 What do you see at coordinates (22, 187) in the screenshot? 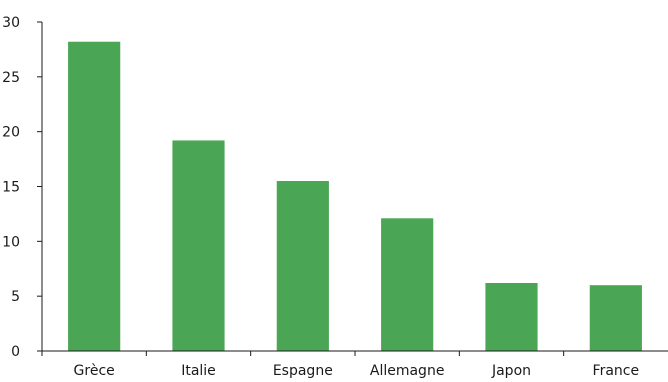
I see `y-axis-ticks: 0 5 10 15 20 25 30` at bounding box center [22, 187].